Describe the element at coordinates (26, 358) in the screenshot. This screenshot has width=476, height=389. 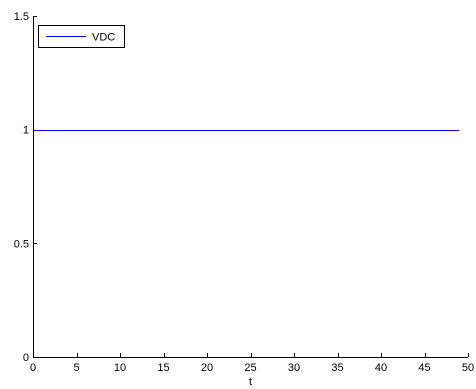
I see `y-tick-label: 0` at that location.